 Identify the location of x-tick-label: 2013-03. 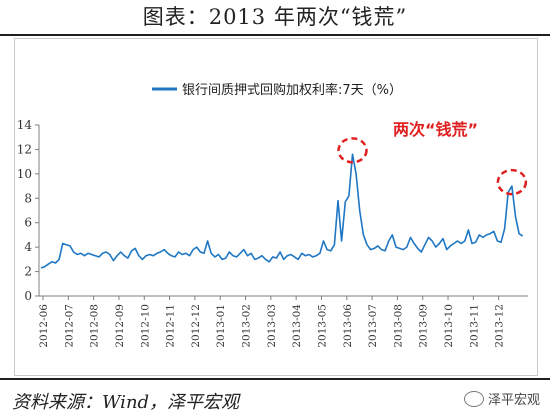
(272, 326).